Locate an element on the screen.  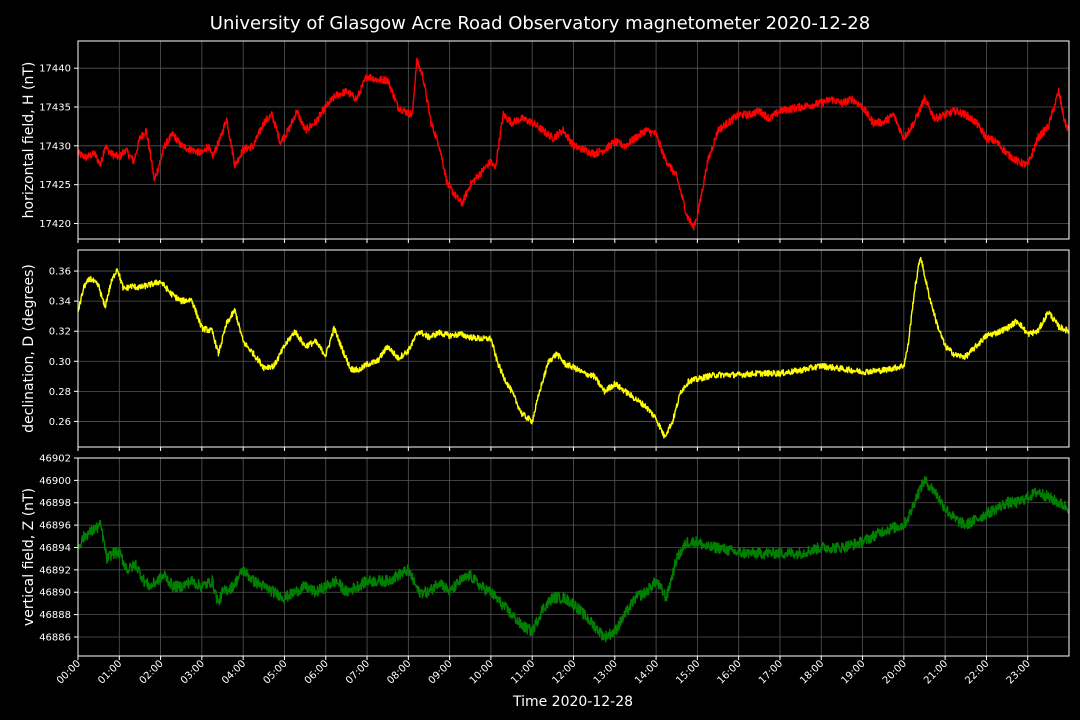
y-tick-label: 46890 is located at coordinates (55, 593).